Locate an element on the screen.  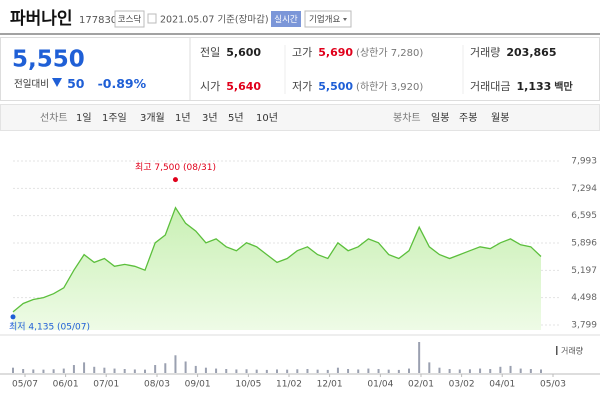
stat: 저가 5,500 (하한가 3,920) is located at coordinates (357, 86).